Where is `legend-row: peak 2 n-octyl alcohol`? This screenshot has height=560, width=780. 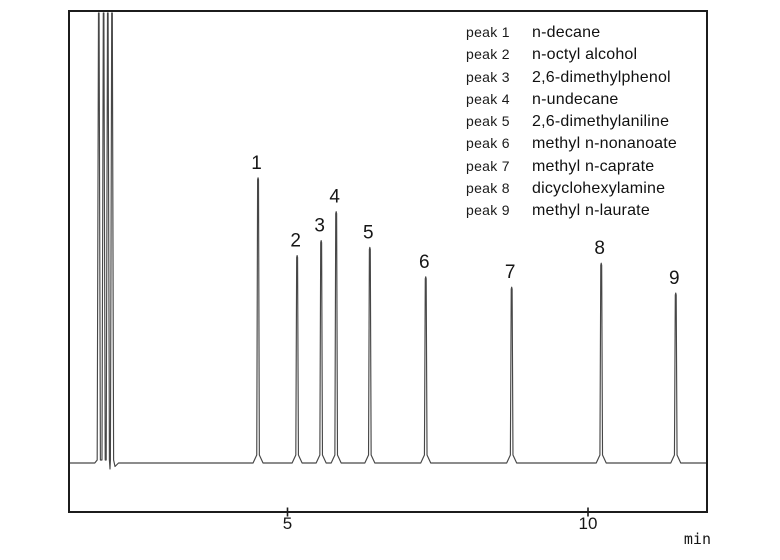
legend-row: peak 2 n-octyl alcohol is located at coordinates (571, 54).